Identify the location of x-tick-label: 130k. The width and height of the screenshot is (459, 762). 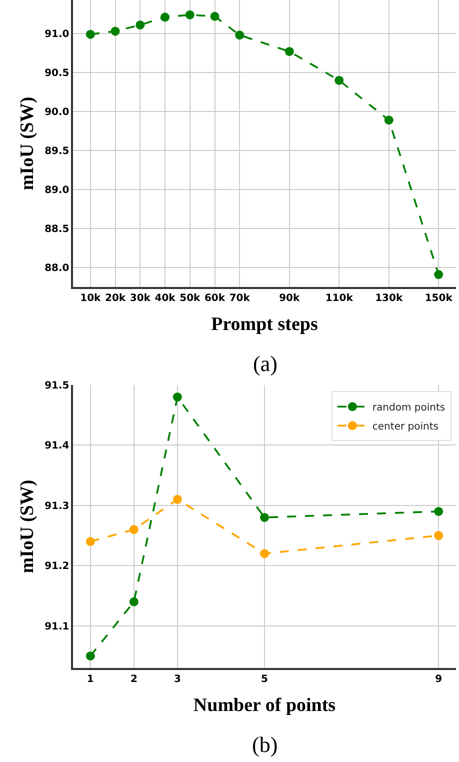
(389, 298).